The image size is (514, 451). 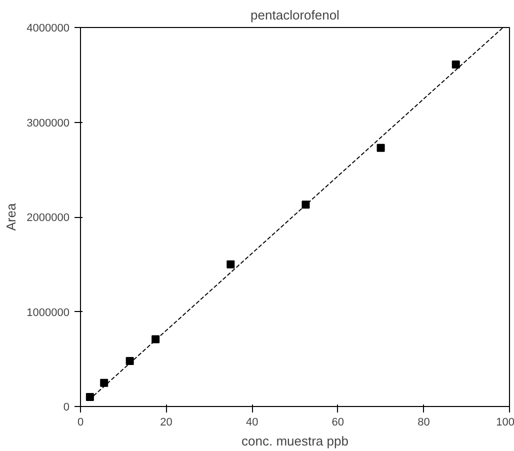 What do you see at coordinates (166, 422) in the screenshot?
I see `x-tick-label: 20` at bounding box center [166, 422].